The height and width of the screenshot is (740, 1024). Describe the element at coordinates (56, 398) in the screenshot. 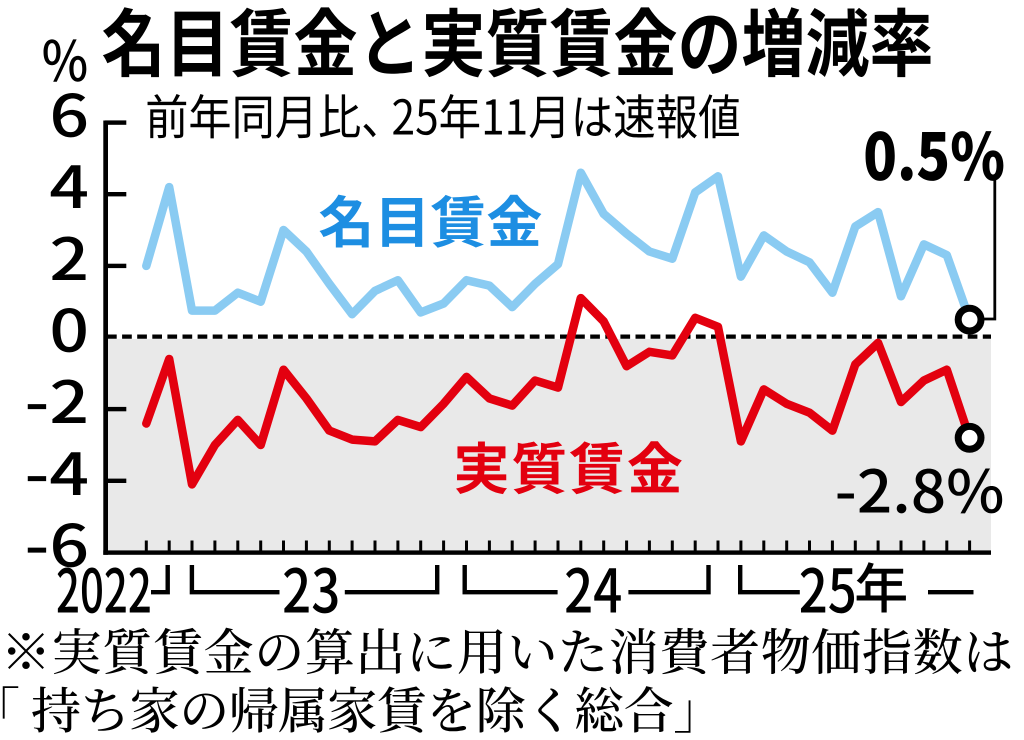

I see `svg-text: -2` at that location.